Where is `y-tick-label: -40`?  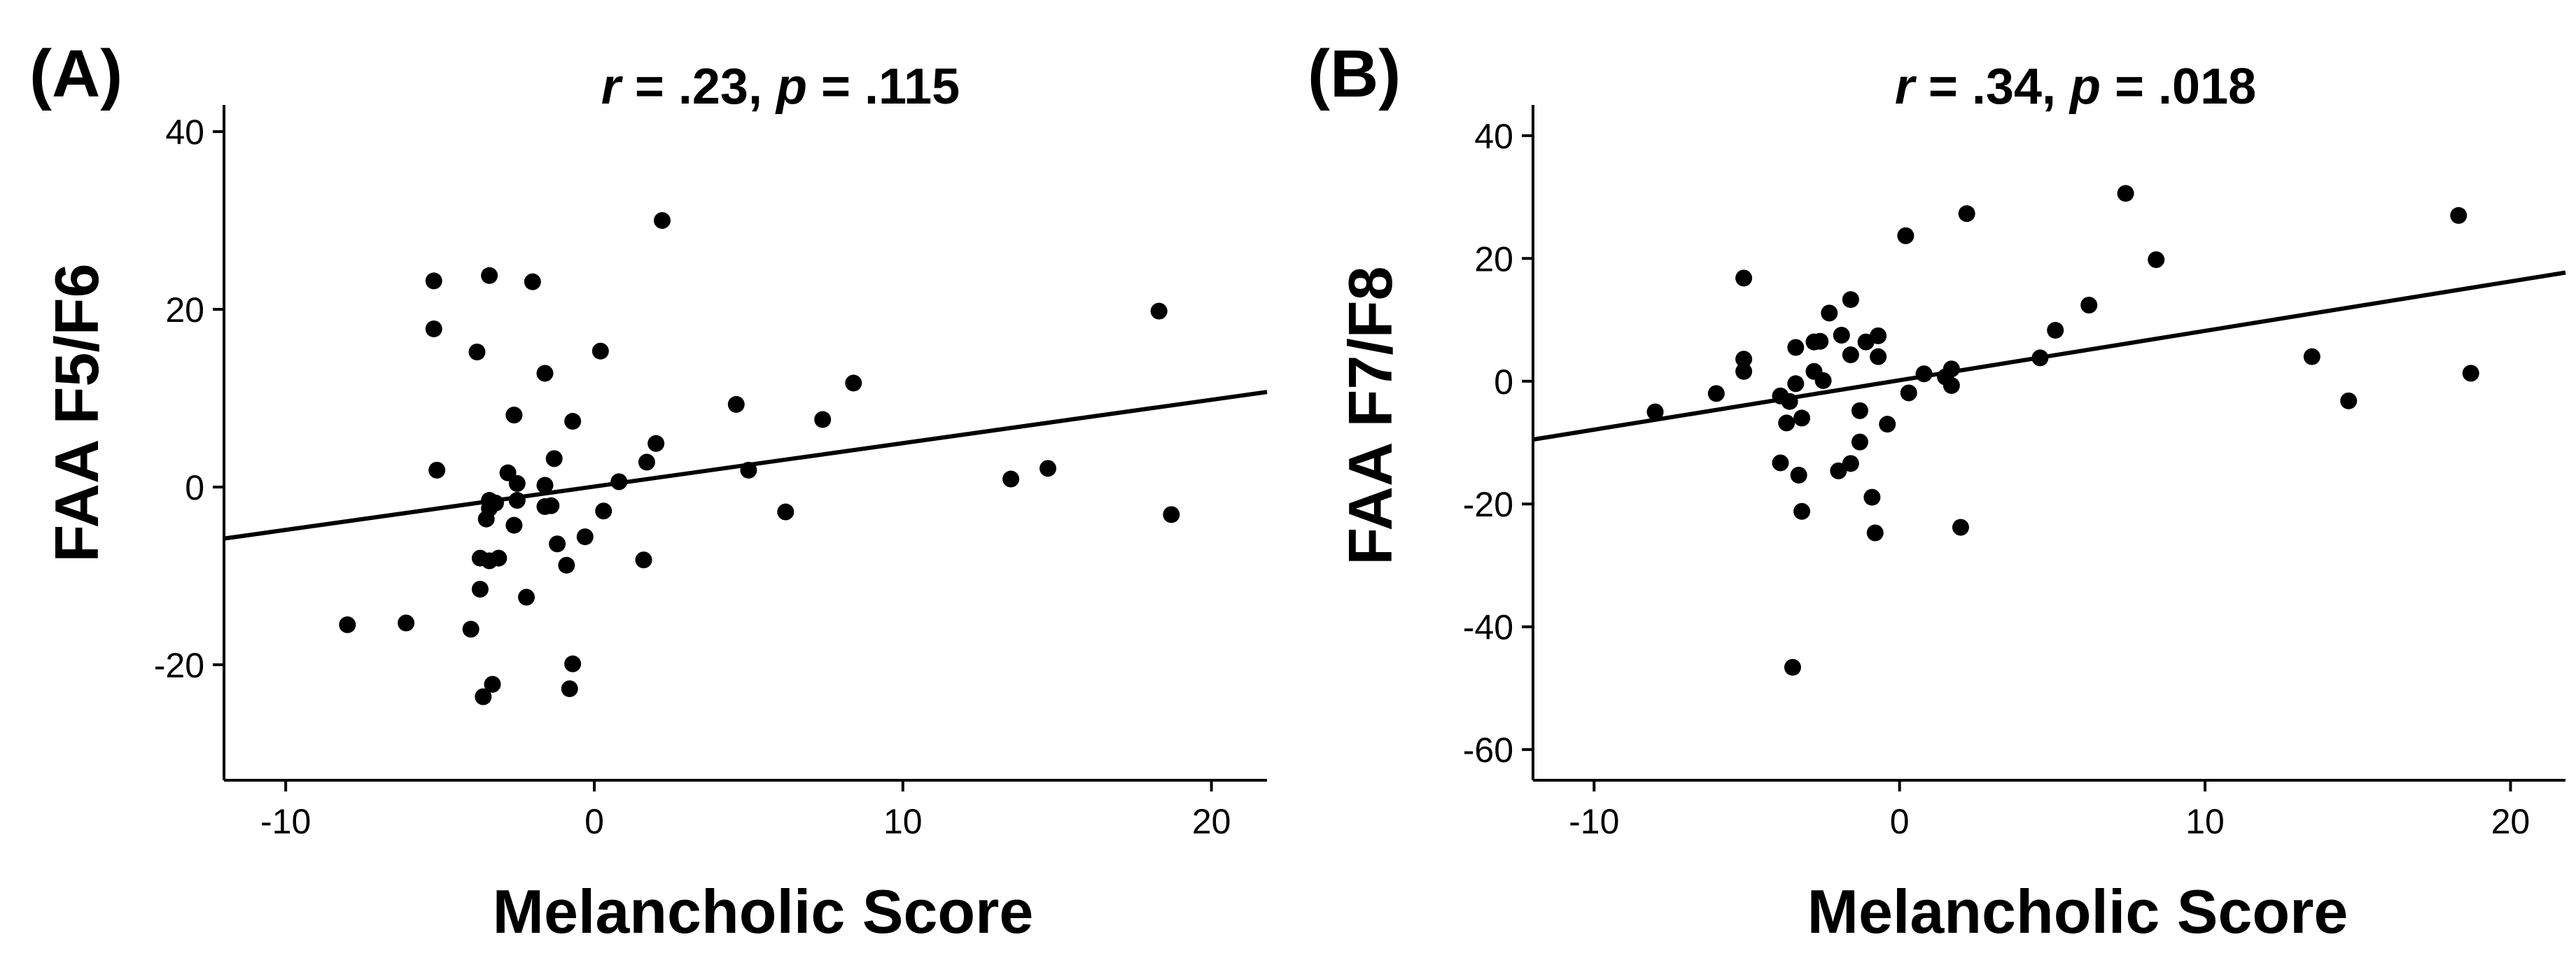 y-tick-label: -40 is located at coordinates (1488, 627).